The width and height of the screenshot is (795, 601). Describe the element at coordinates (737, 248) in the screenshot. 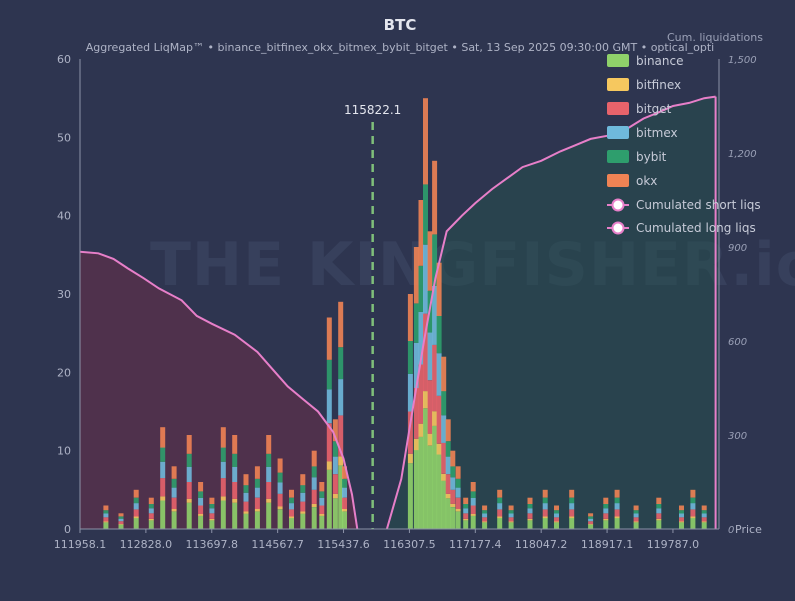

I see `y2-tick-label: 900` at that location.